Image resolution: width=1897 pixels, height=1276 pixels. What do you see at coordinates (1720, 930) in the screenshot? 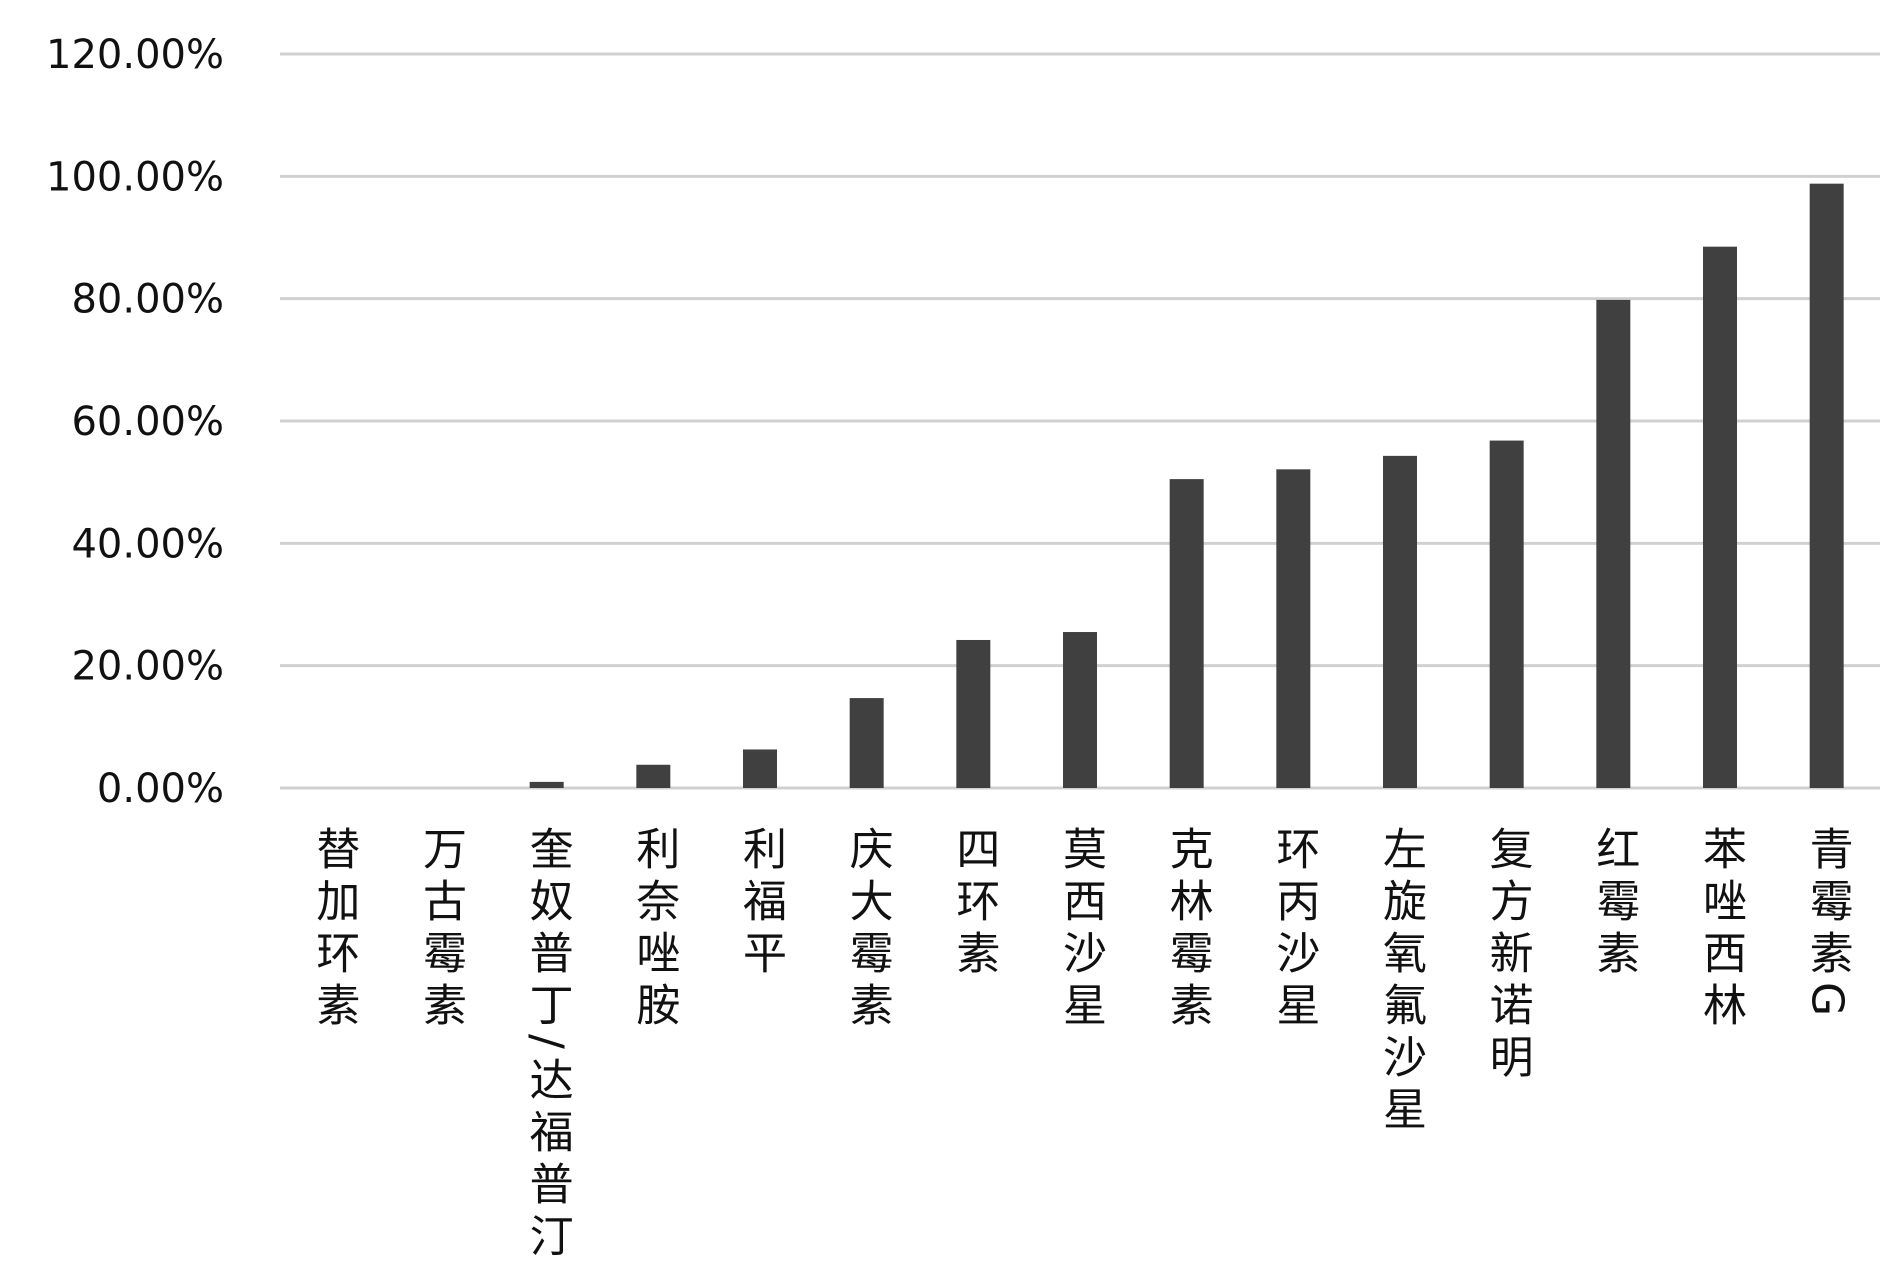
I see `x-tick-label: 苯唑西林` at bounding box center [1720, 930].